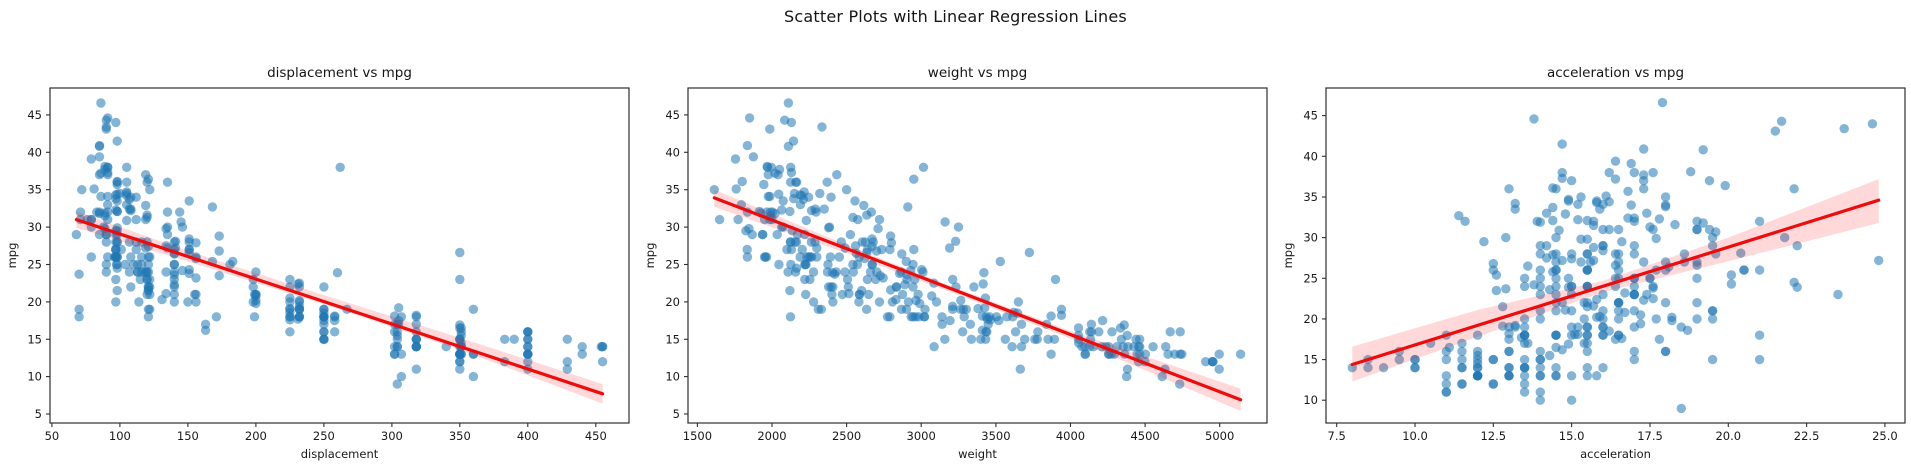 This screenshot has height=468, width=1911. What do you see at coordinates (1310, 116) in the screenshot?
I see `y-tick-label: 45` at bounding box center [1310, 116].